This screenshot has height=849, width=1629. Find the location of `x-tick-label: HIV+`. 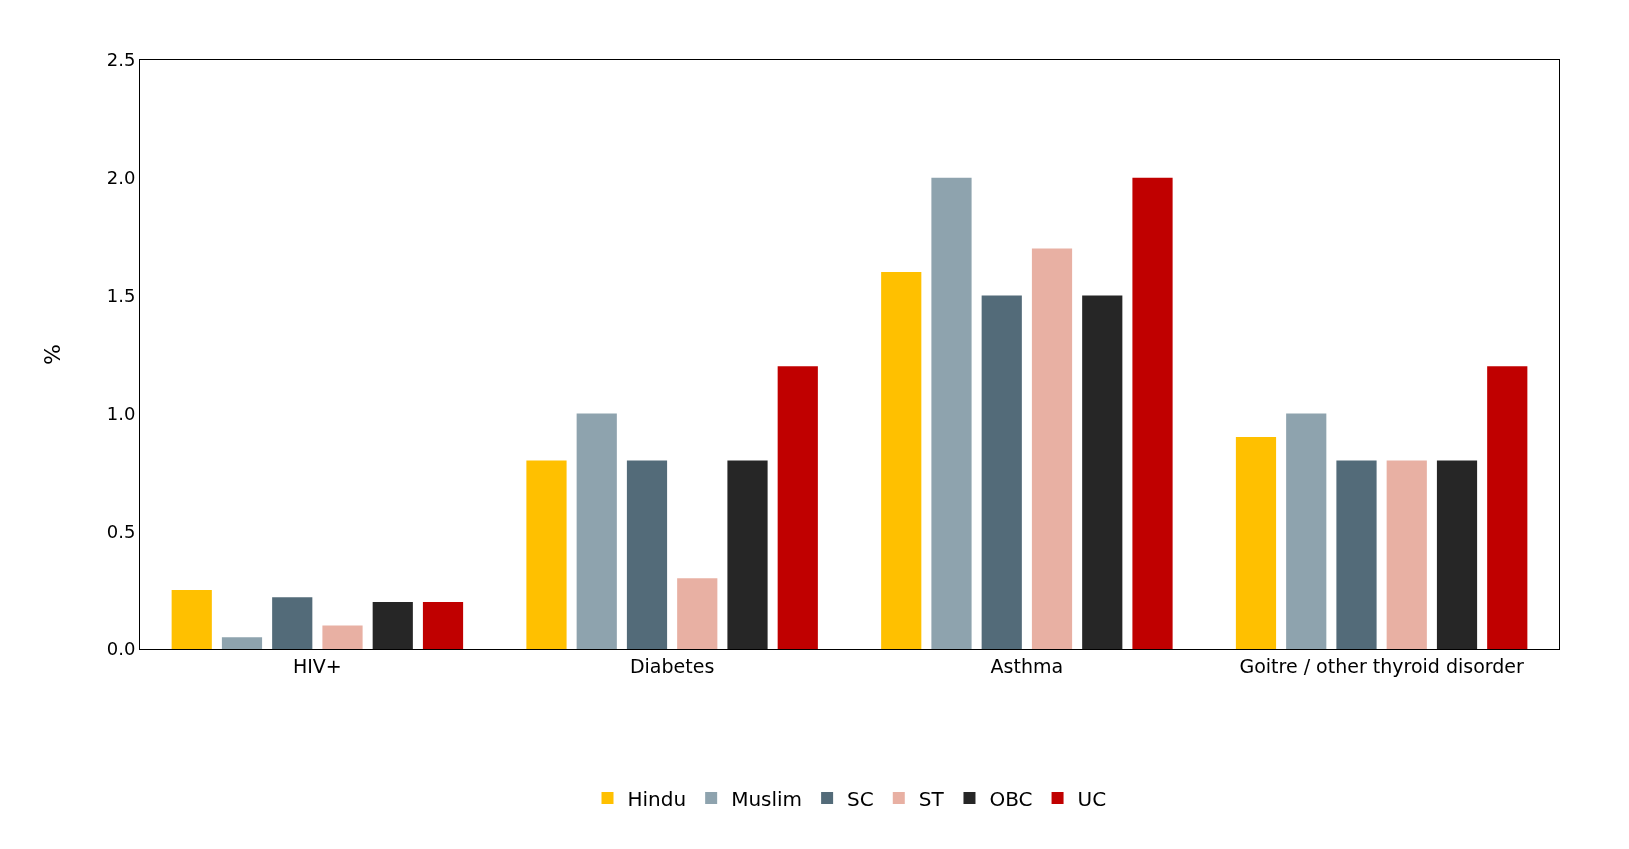

x-tick-label: HIV+ is located at coordinates (317, 665).